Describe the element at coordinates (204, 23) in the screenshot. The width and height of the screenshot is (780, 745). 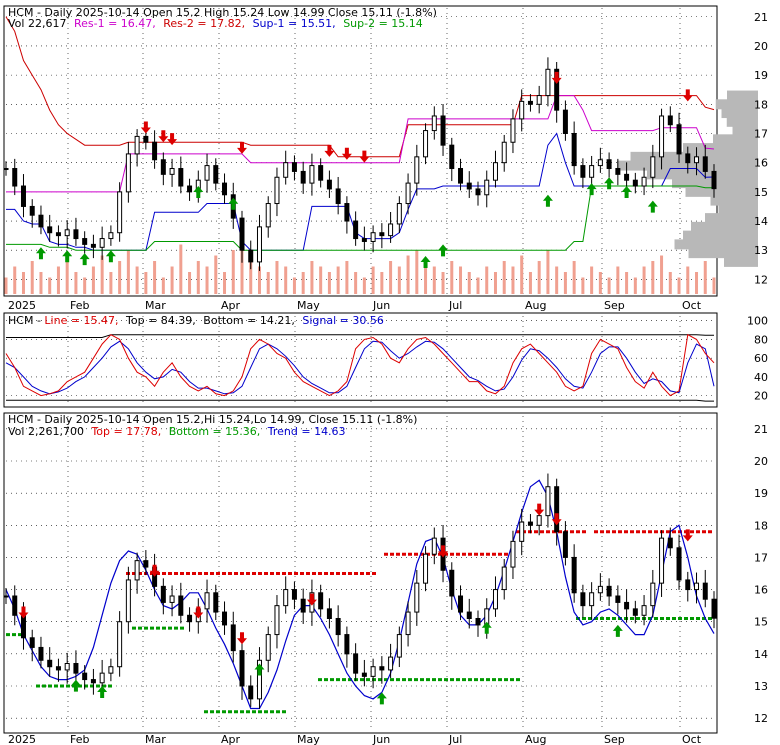
I see `res2-label: Res-2 = 17.82,` at that location.